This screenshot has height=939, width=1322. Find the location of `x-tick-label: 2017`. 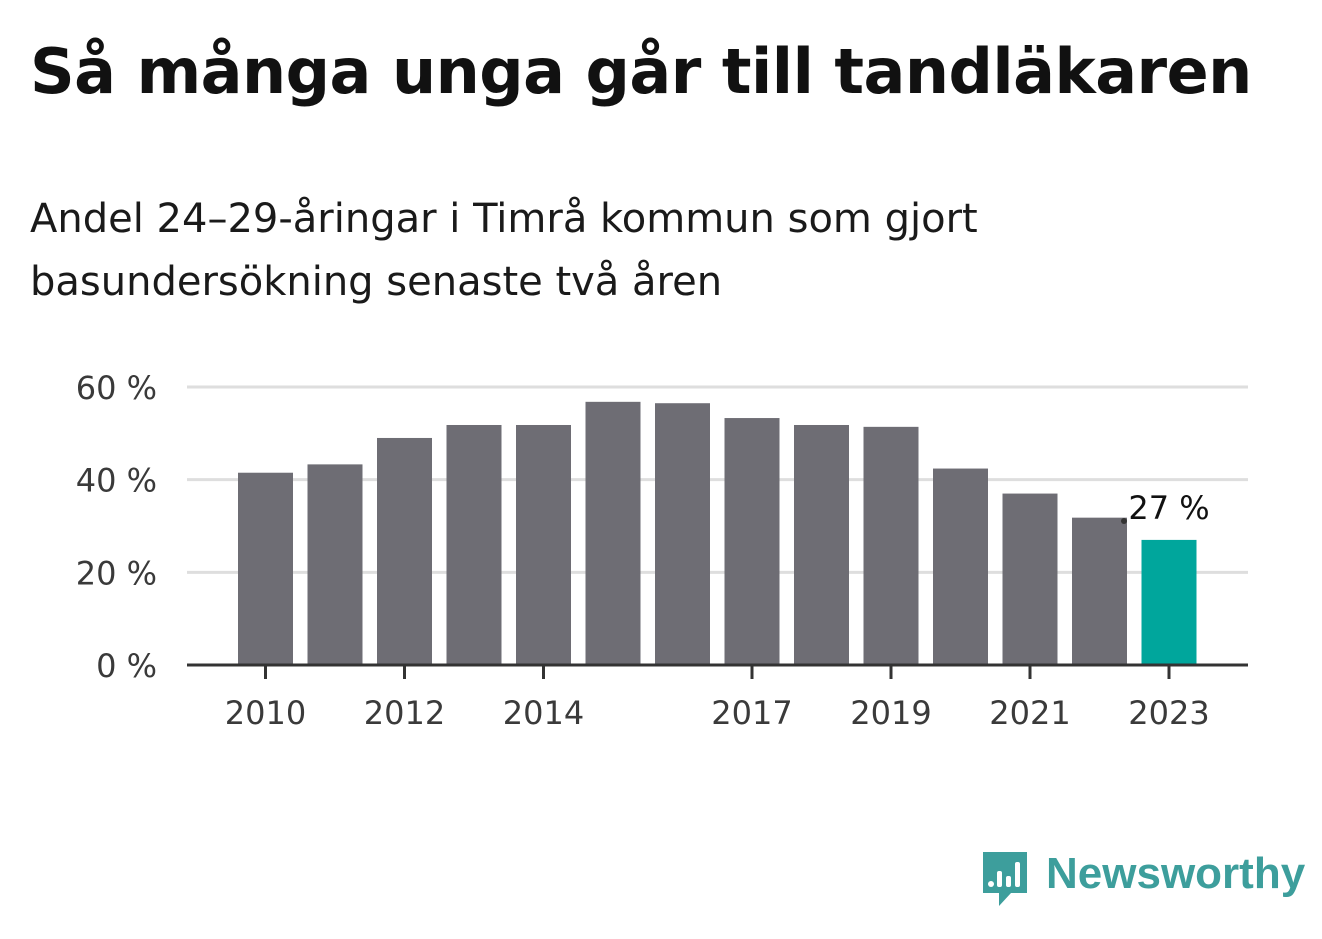

x-tick-label: 2017 is located at coordinates (751, 713).